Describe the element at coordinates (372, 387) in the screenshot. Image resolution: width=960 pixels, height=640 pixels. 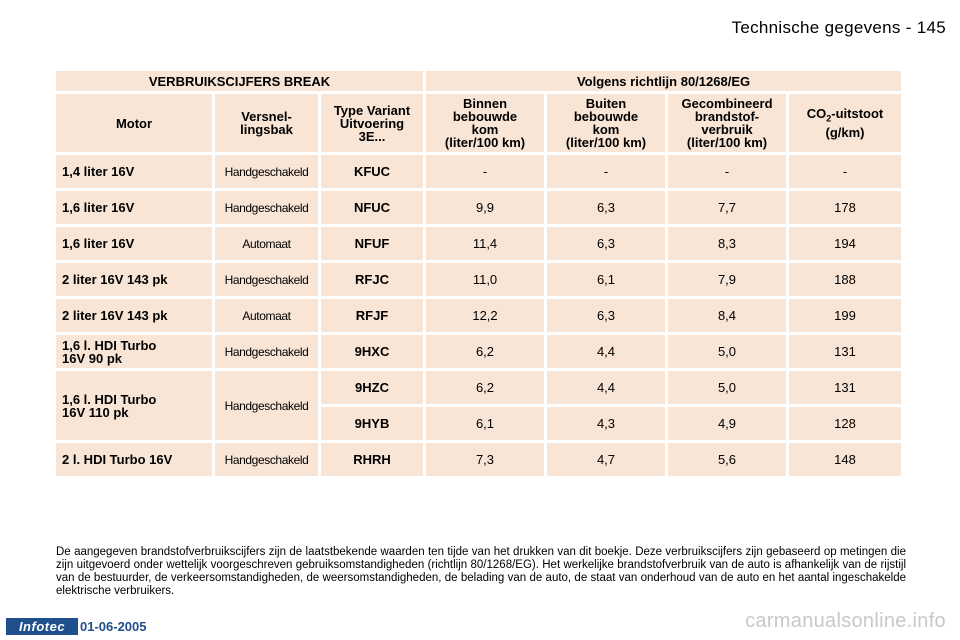
I see `cell-type: 9HZC` at that location.